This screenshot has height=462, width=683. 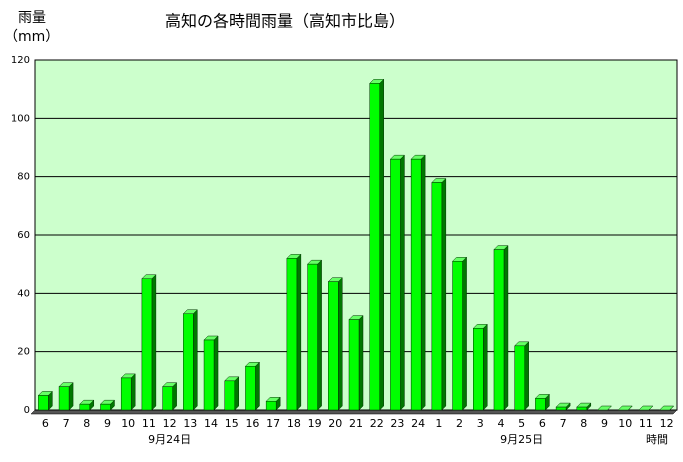 I want to click on x-tick-label: 15, so click(x=232, y=423).